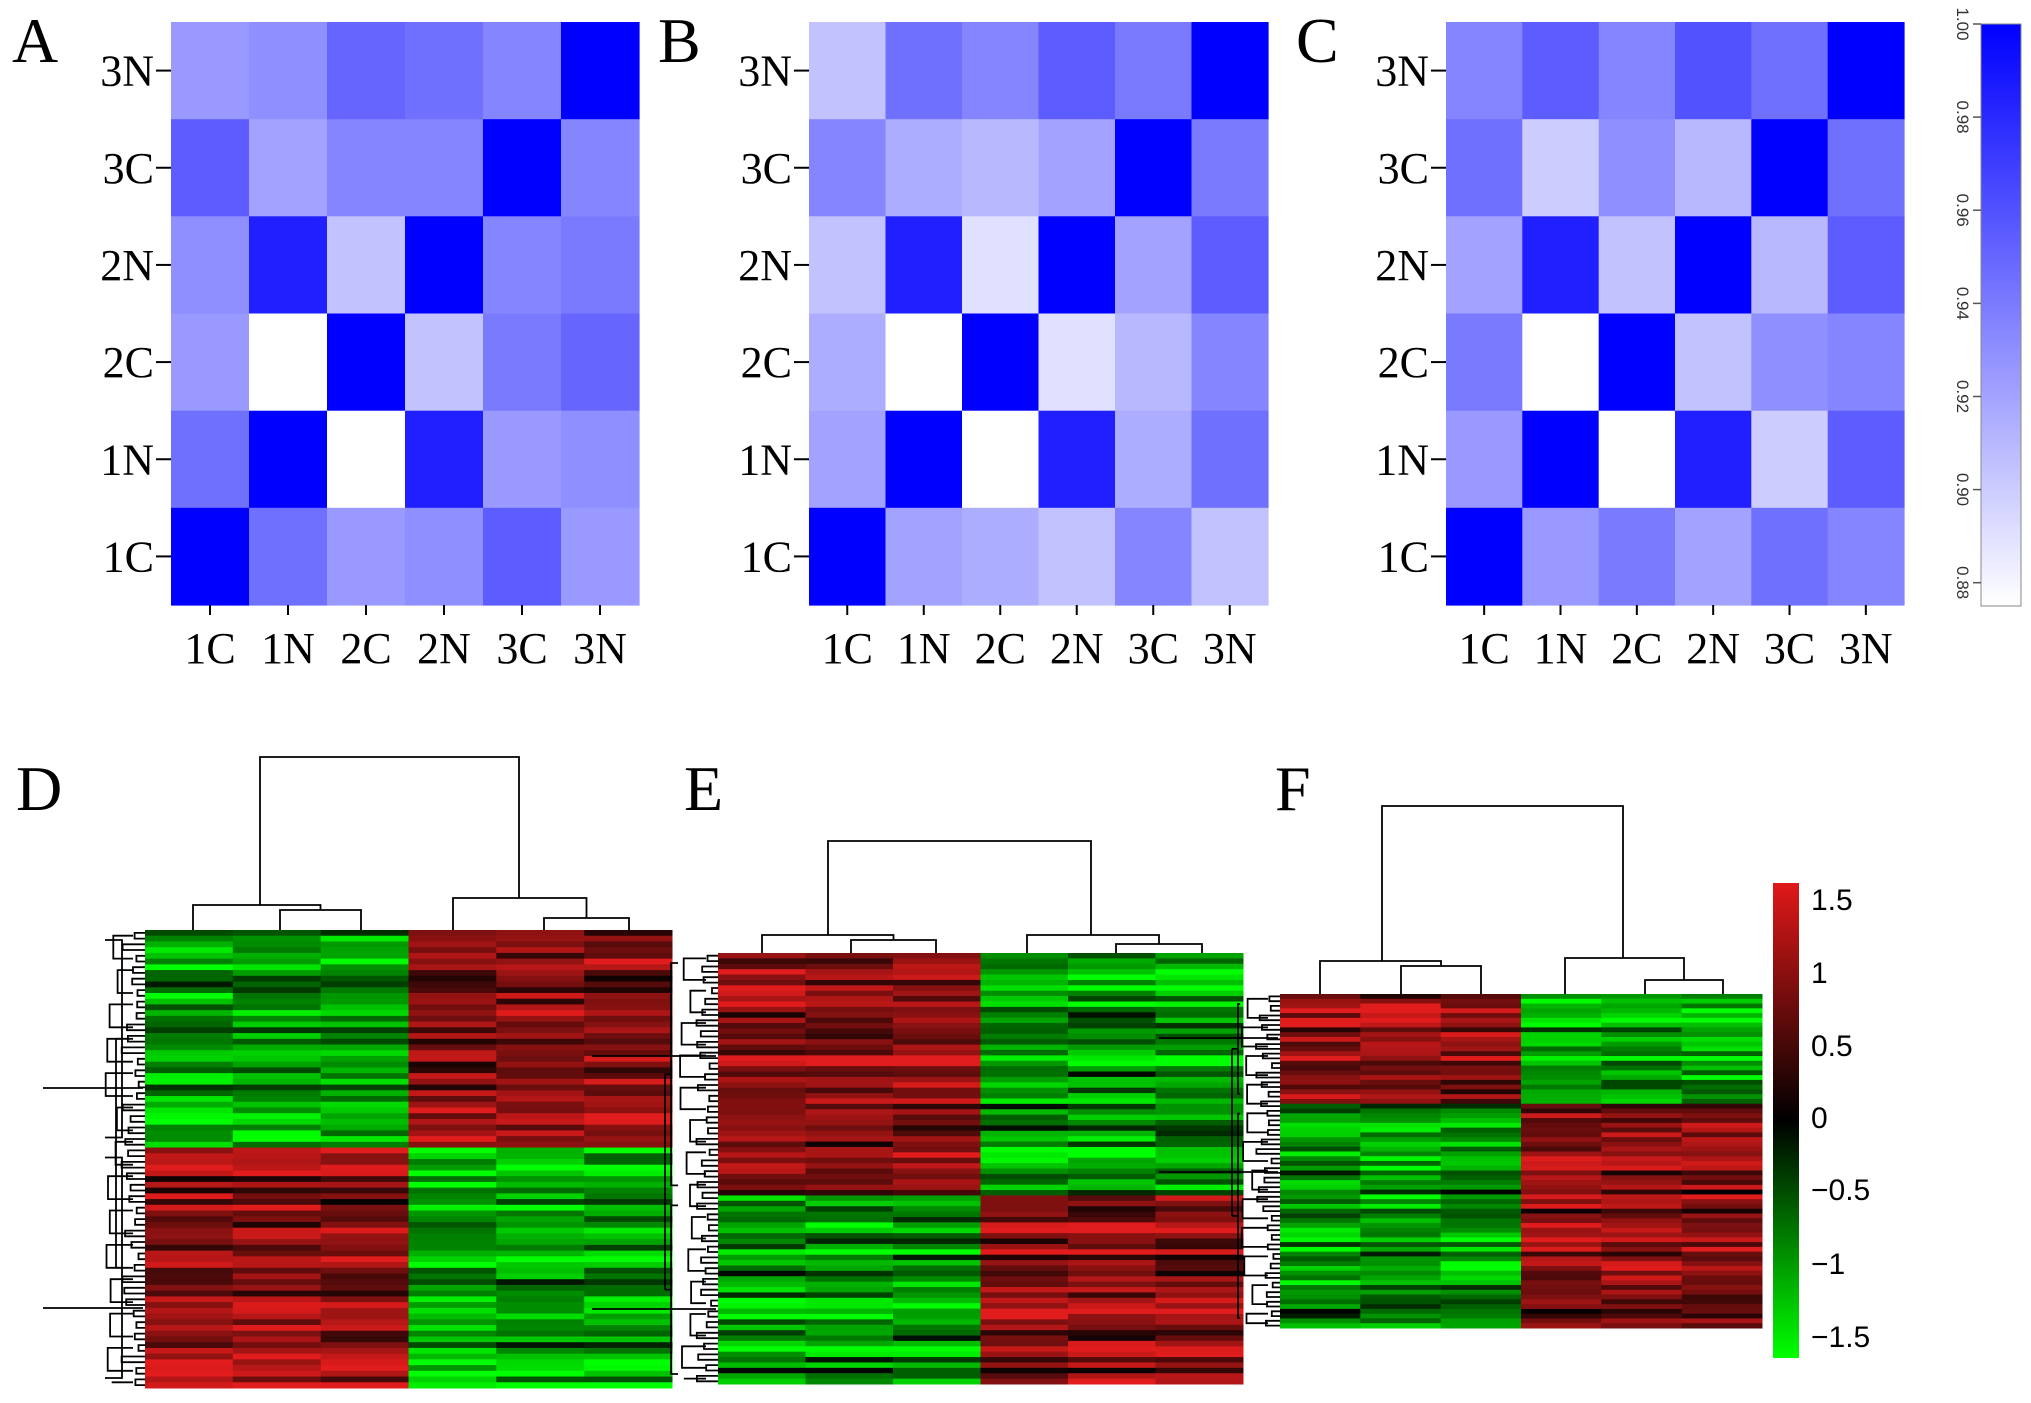 This screenshot has width=2031, height=1403. I want to click on row-dendrogram-branch, so click(124, 981).